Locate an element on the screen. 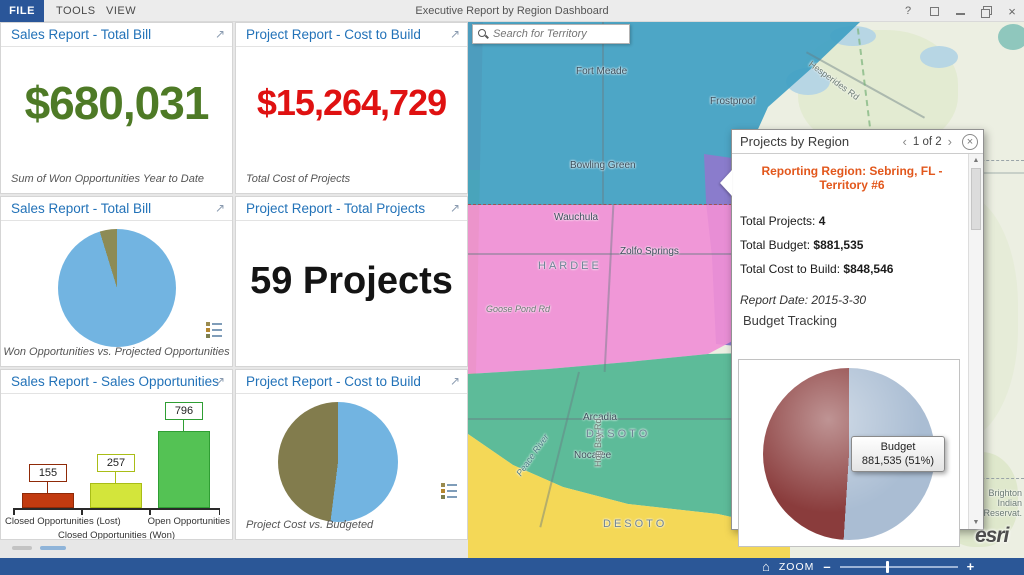 The image size is (1024, 575). bar-closed-won: 257 is located at coordinates (116, 458).